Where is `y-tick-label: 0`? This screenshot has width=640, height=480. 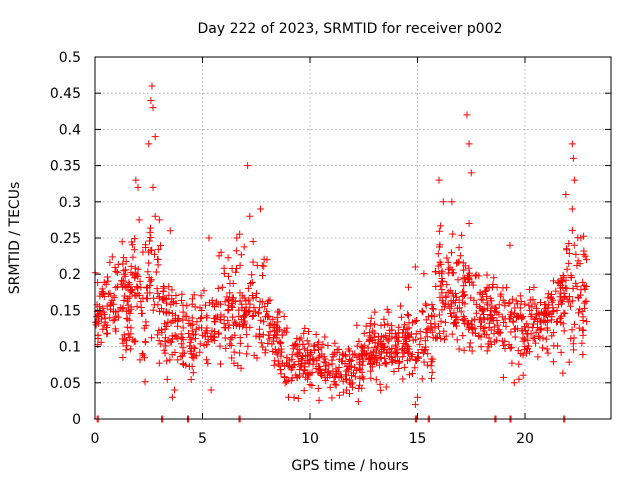
y-tick-label: 0 is located at coordinates (76, 420).